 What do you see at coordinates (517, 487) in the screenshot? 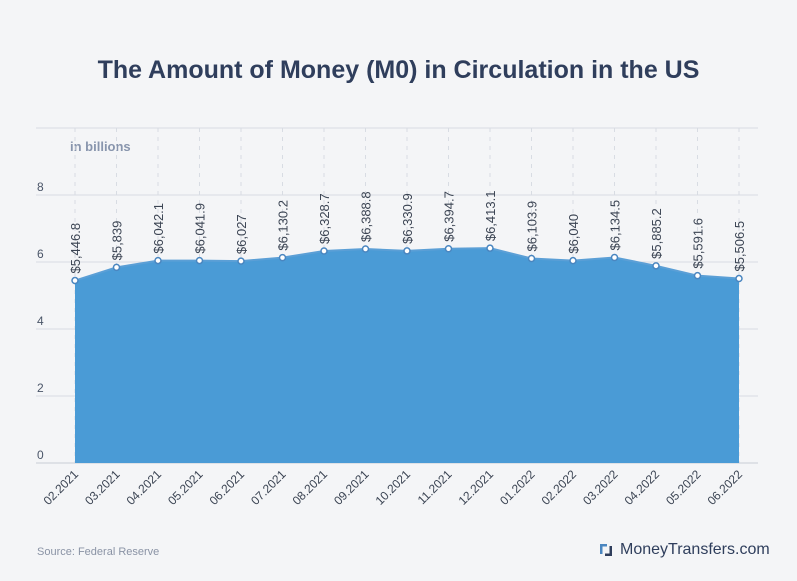
I see `x-tick-label: 01.2022` at bounding box center [517, 487].